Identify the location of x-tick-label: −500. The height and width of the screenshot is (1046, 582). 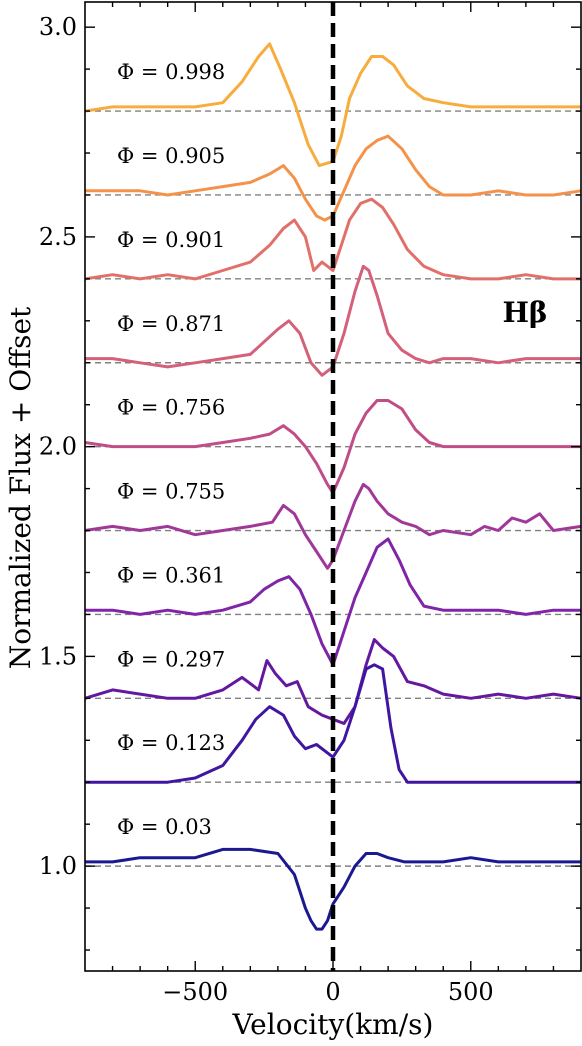
(195, 992).